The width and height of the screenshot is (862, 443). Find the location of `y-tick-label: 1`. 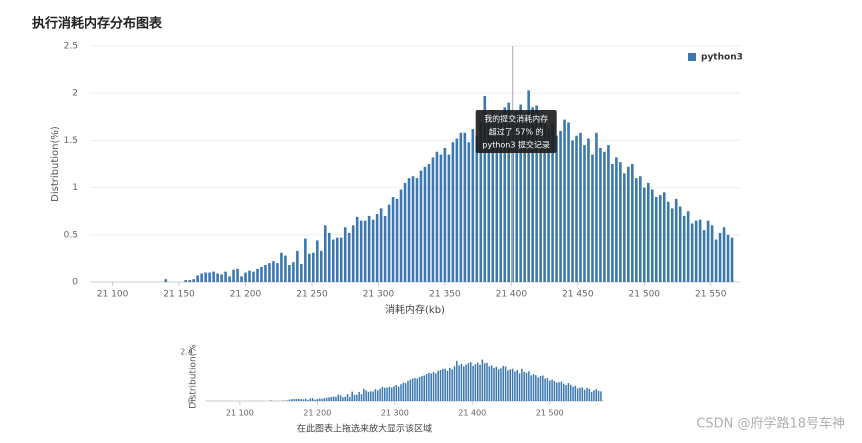

y-tick-label: 1 is located at coordinates (75, 188).